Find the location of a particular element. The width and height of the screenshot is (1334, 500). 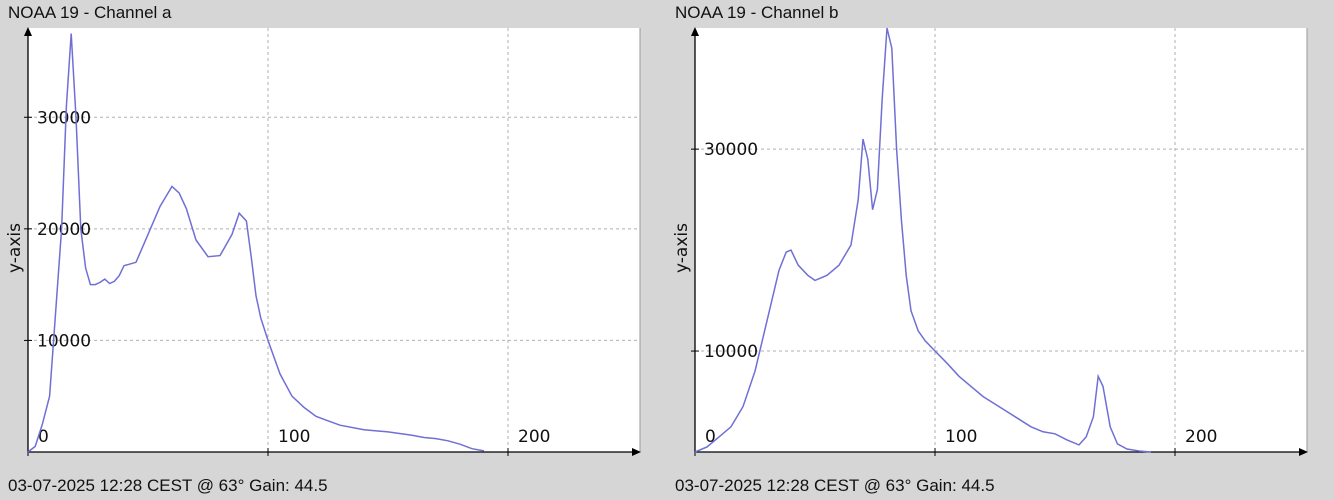

chart-title: NOAA 19 - Channel b is located at coordinates (757, 12).